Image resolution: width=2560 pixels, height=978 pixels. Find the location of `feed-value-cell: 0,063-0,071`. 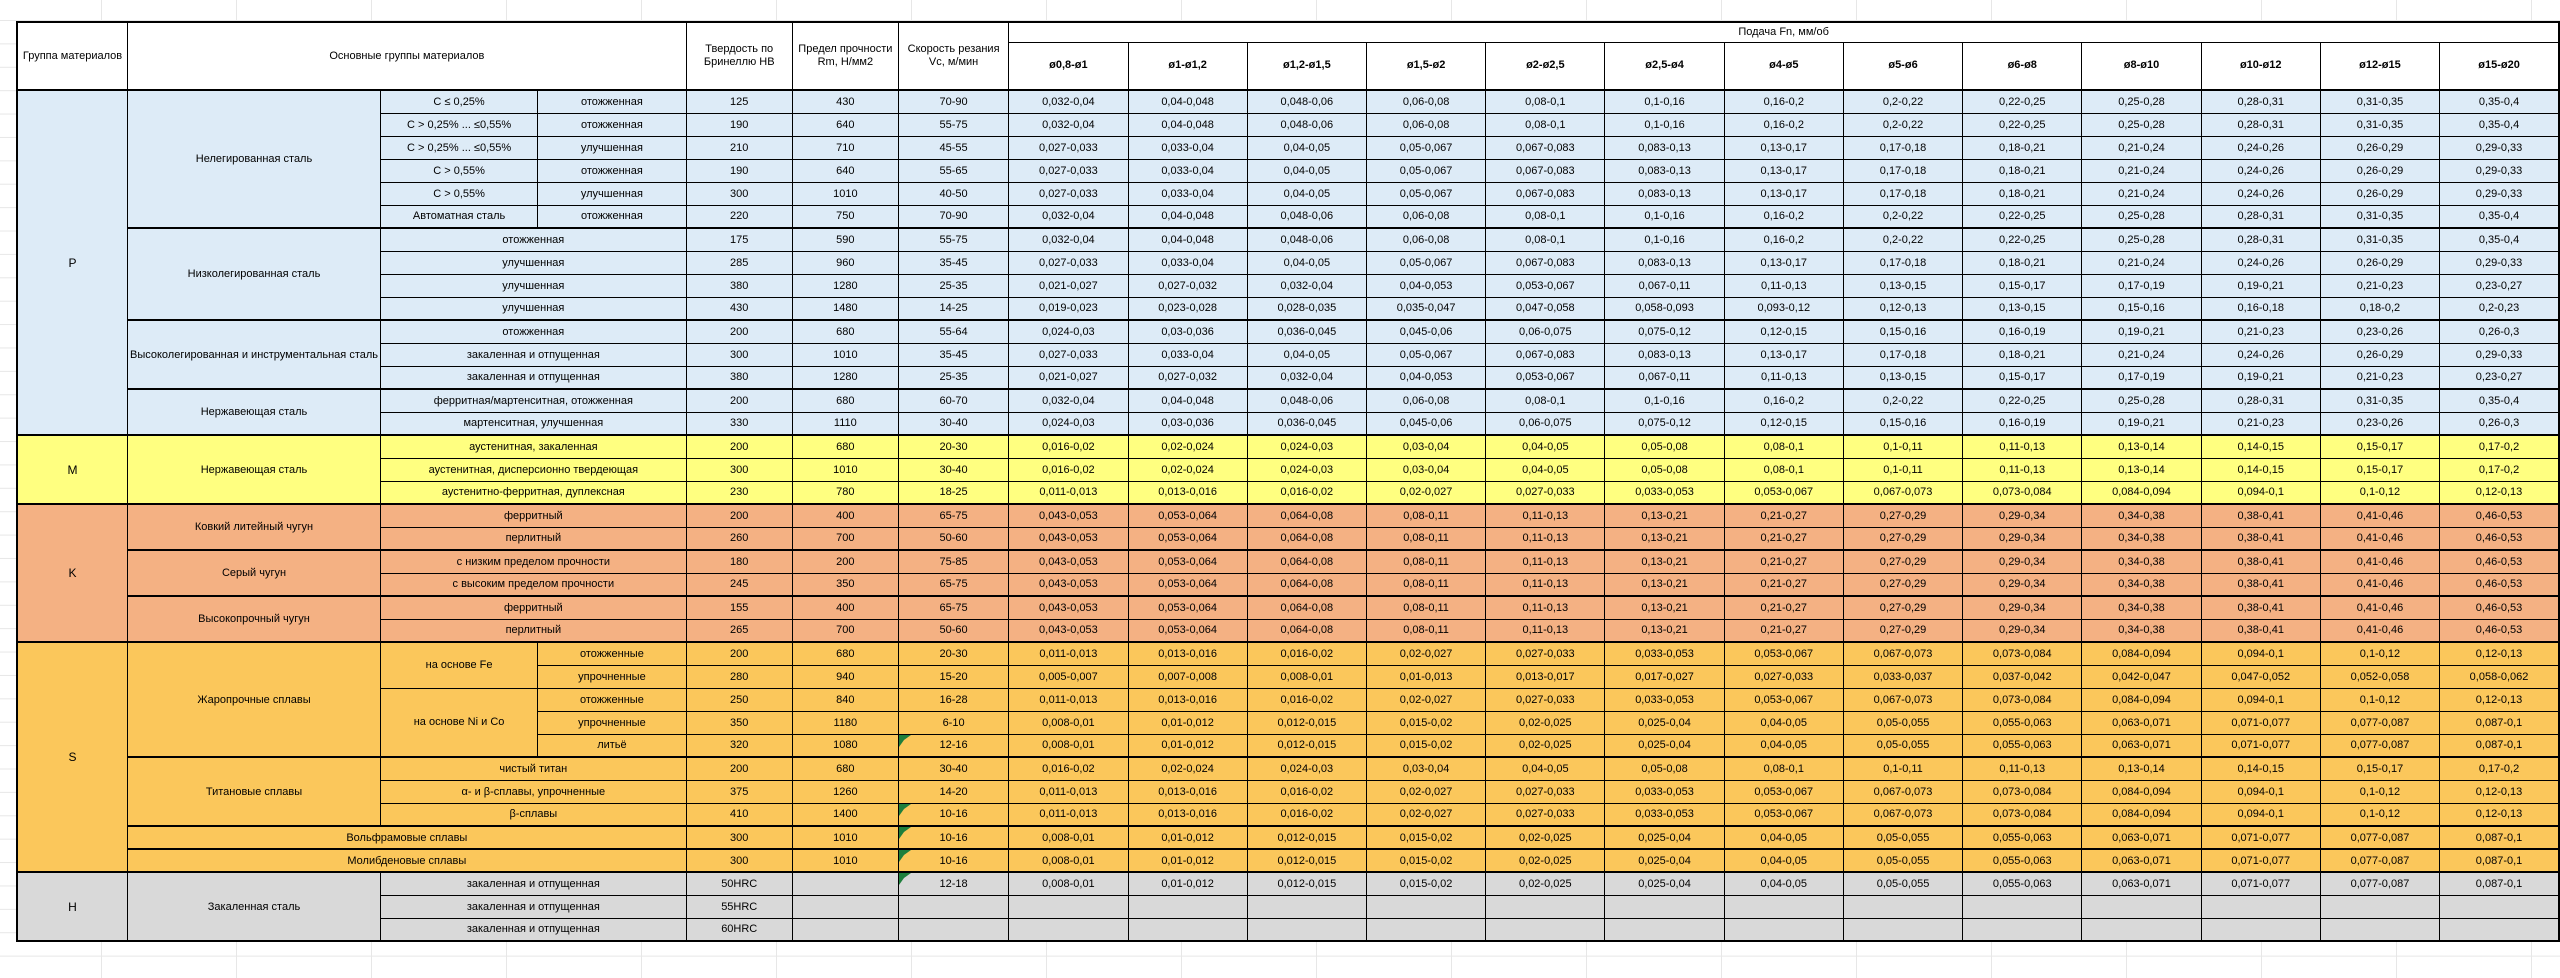

feed-value-cell: 0,063-0,071 is located at coordinates (2141, 883).